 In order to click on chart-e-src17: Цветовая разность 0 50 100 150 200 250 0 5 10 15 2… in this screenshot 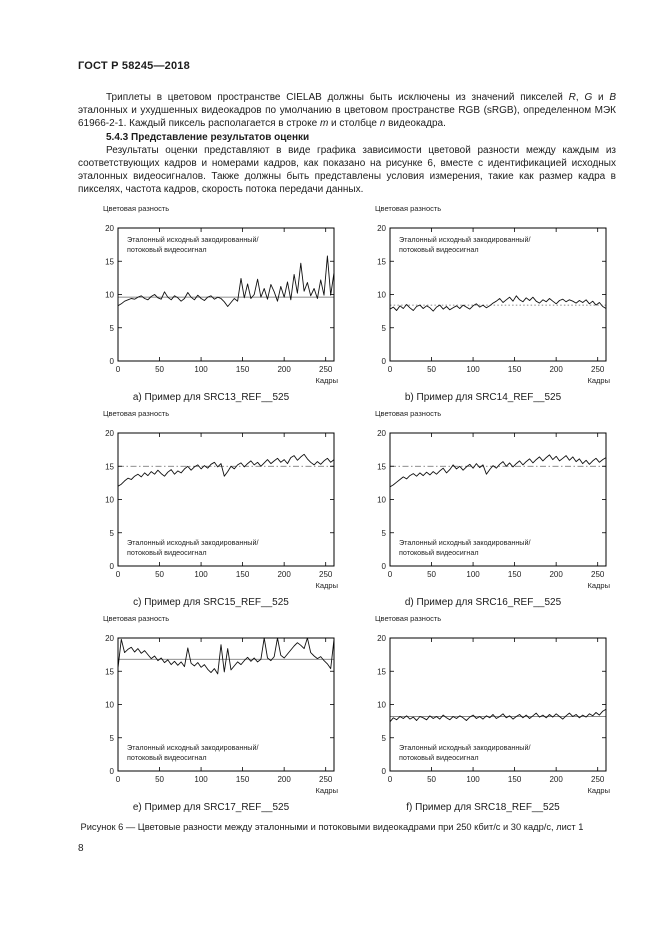, I will do `click(211, 713)`.